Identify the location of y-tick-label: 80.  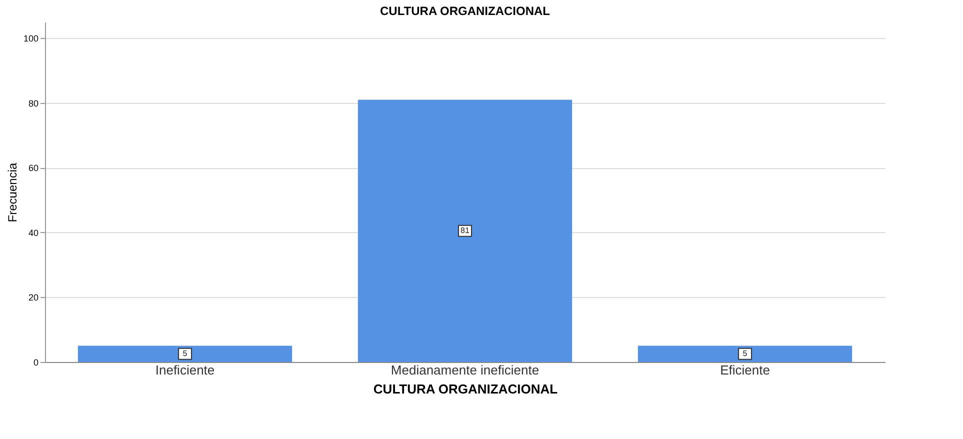
(33, 103).